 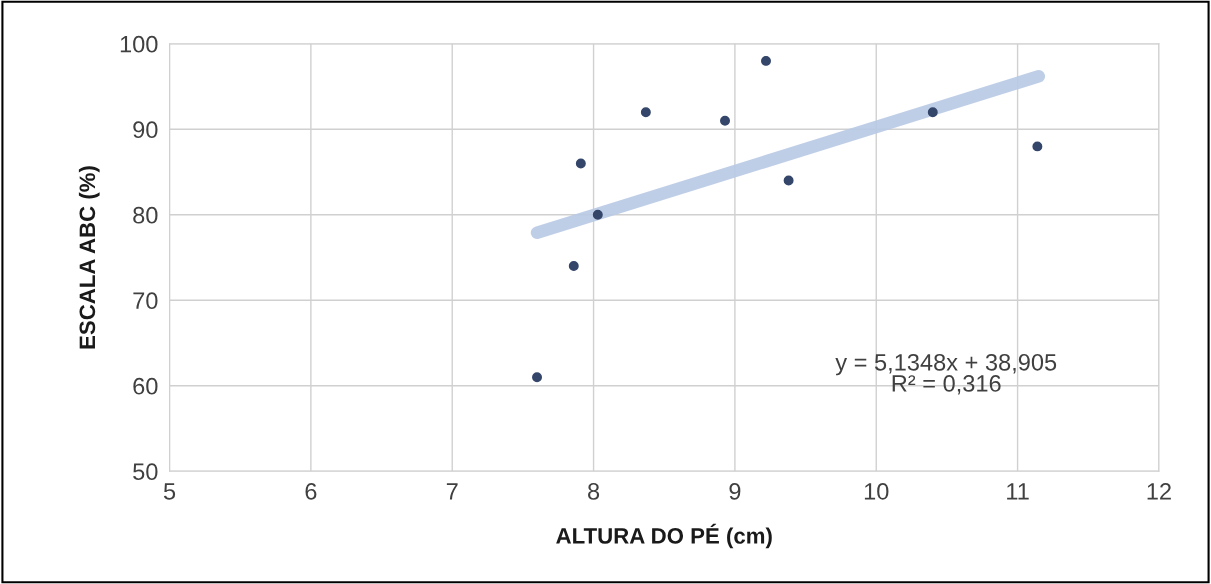 What do you see at coordinates (89, 257) in the screenshot?
I see `y-axis-title: ESCALA ABC (%)` at bounding box center [89, 257].